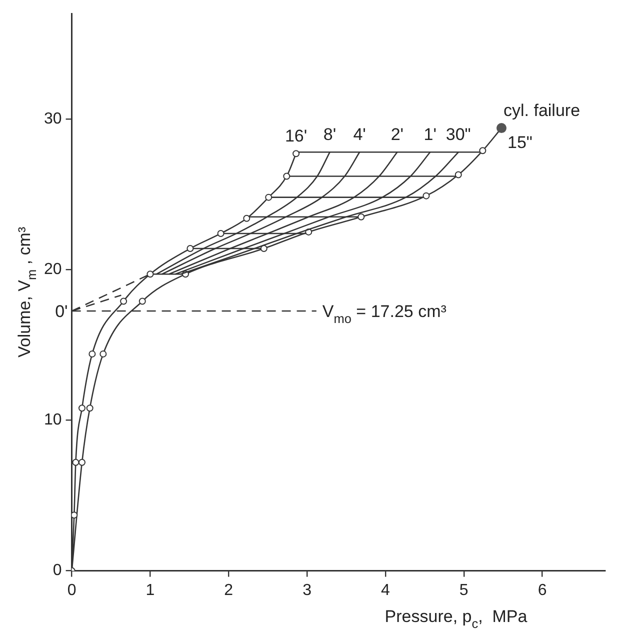 The image size is (619, 642). What do you see at coordinates (53, 119) in the screenshot?
I see `y-tick-label: 30` at bounding box center [53, 119].